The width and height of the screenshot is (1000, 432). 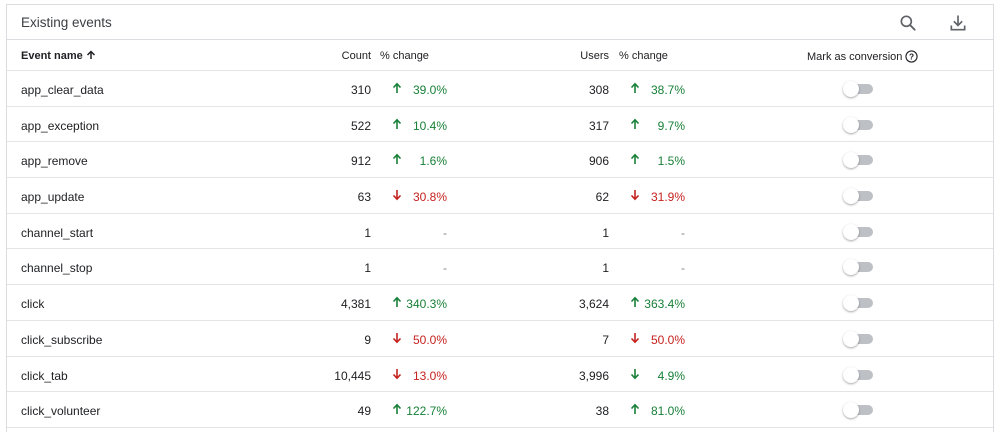 I want to click on event-name: app_remove, so click(x=54, y=161).